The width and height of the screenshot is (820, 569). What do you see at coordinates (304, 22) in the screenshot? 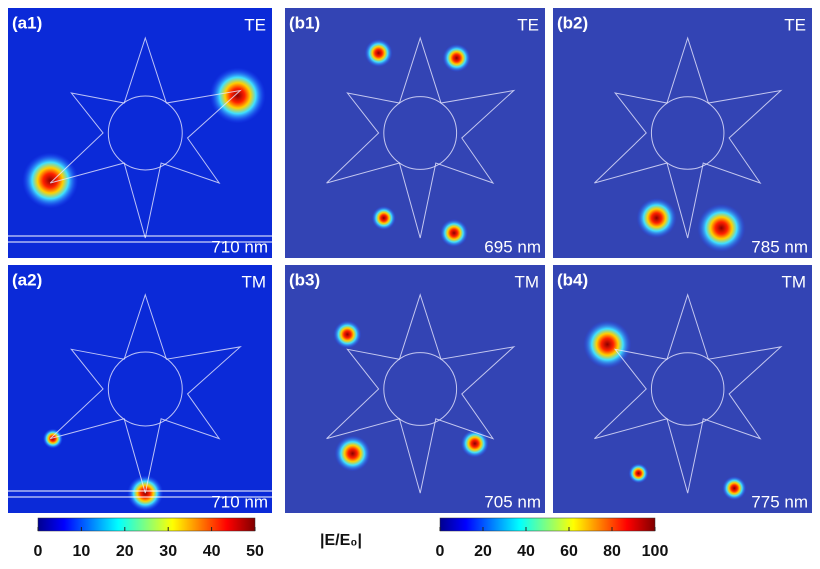
I see `panel-label: (b1)` at bounding box center [304, 22].